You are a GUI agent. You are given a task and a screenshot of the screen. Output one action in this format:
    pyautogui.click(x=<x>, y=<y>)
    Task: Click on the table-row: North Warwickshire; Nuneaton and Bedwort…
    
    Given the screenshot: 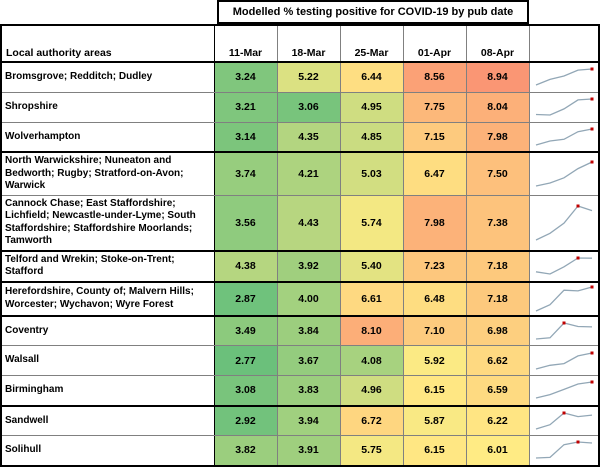 What is the action you would take?
    pyautogui.click(x=300, y=173)
    